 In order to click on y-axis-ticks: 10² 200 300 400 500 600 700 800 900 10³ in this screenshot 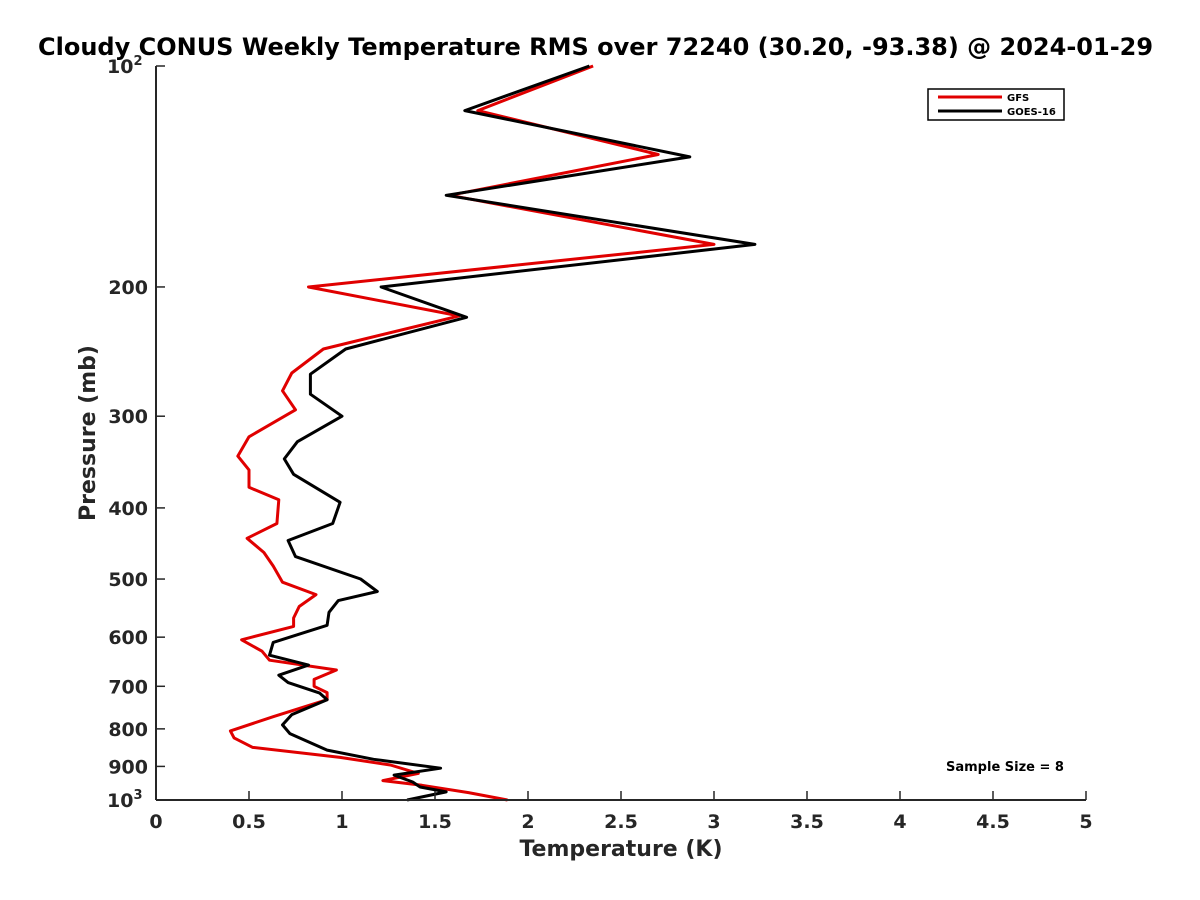, I will do `click(136, 433)`.